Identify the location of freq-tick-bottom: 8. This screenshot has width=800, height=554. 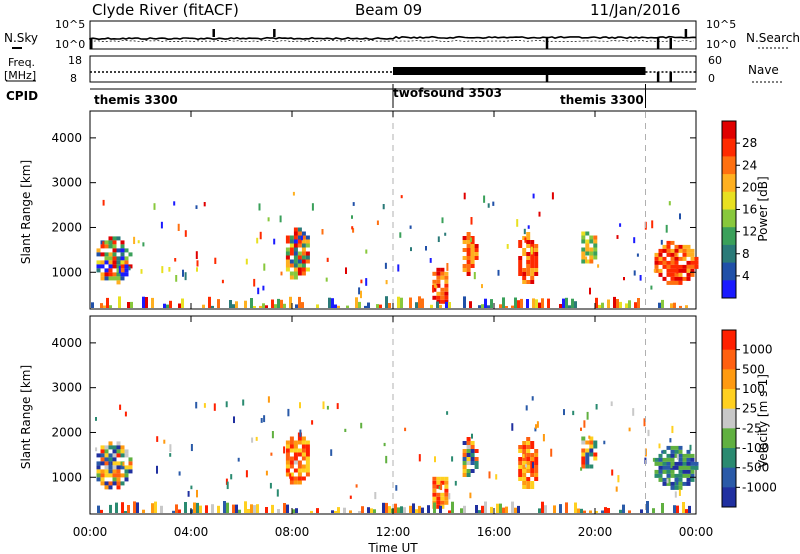
(73, 78).